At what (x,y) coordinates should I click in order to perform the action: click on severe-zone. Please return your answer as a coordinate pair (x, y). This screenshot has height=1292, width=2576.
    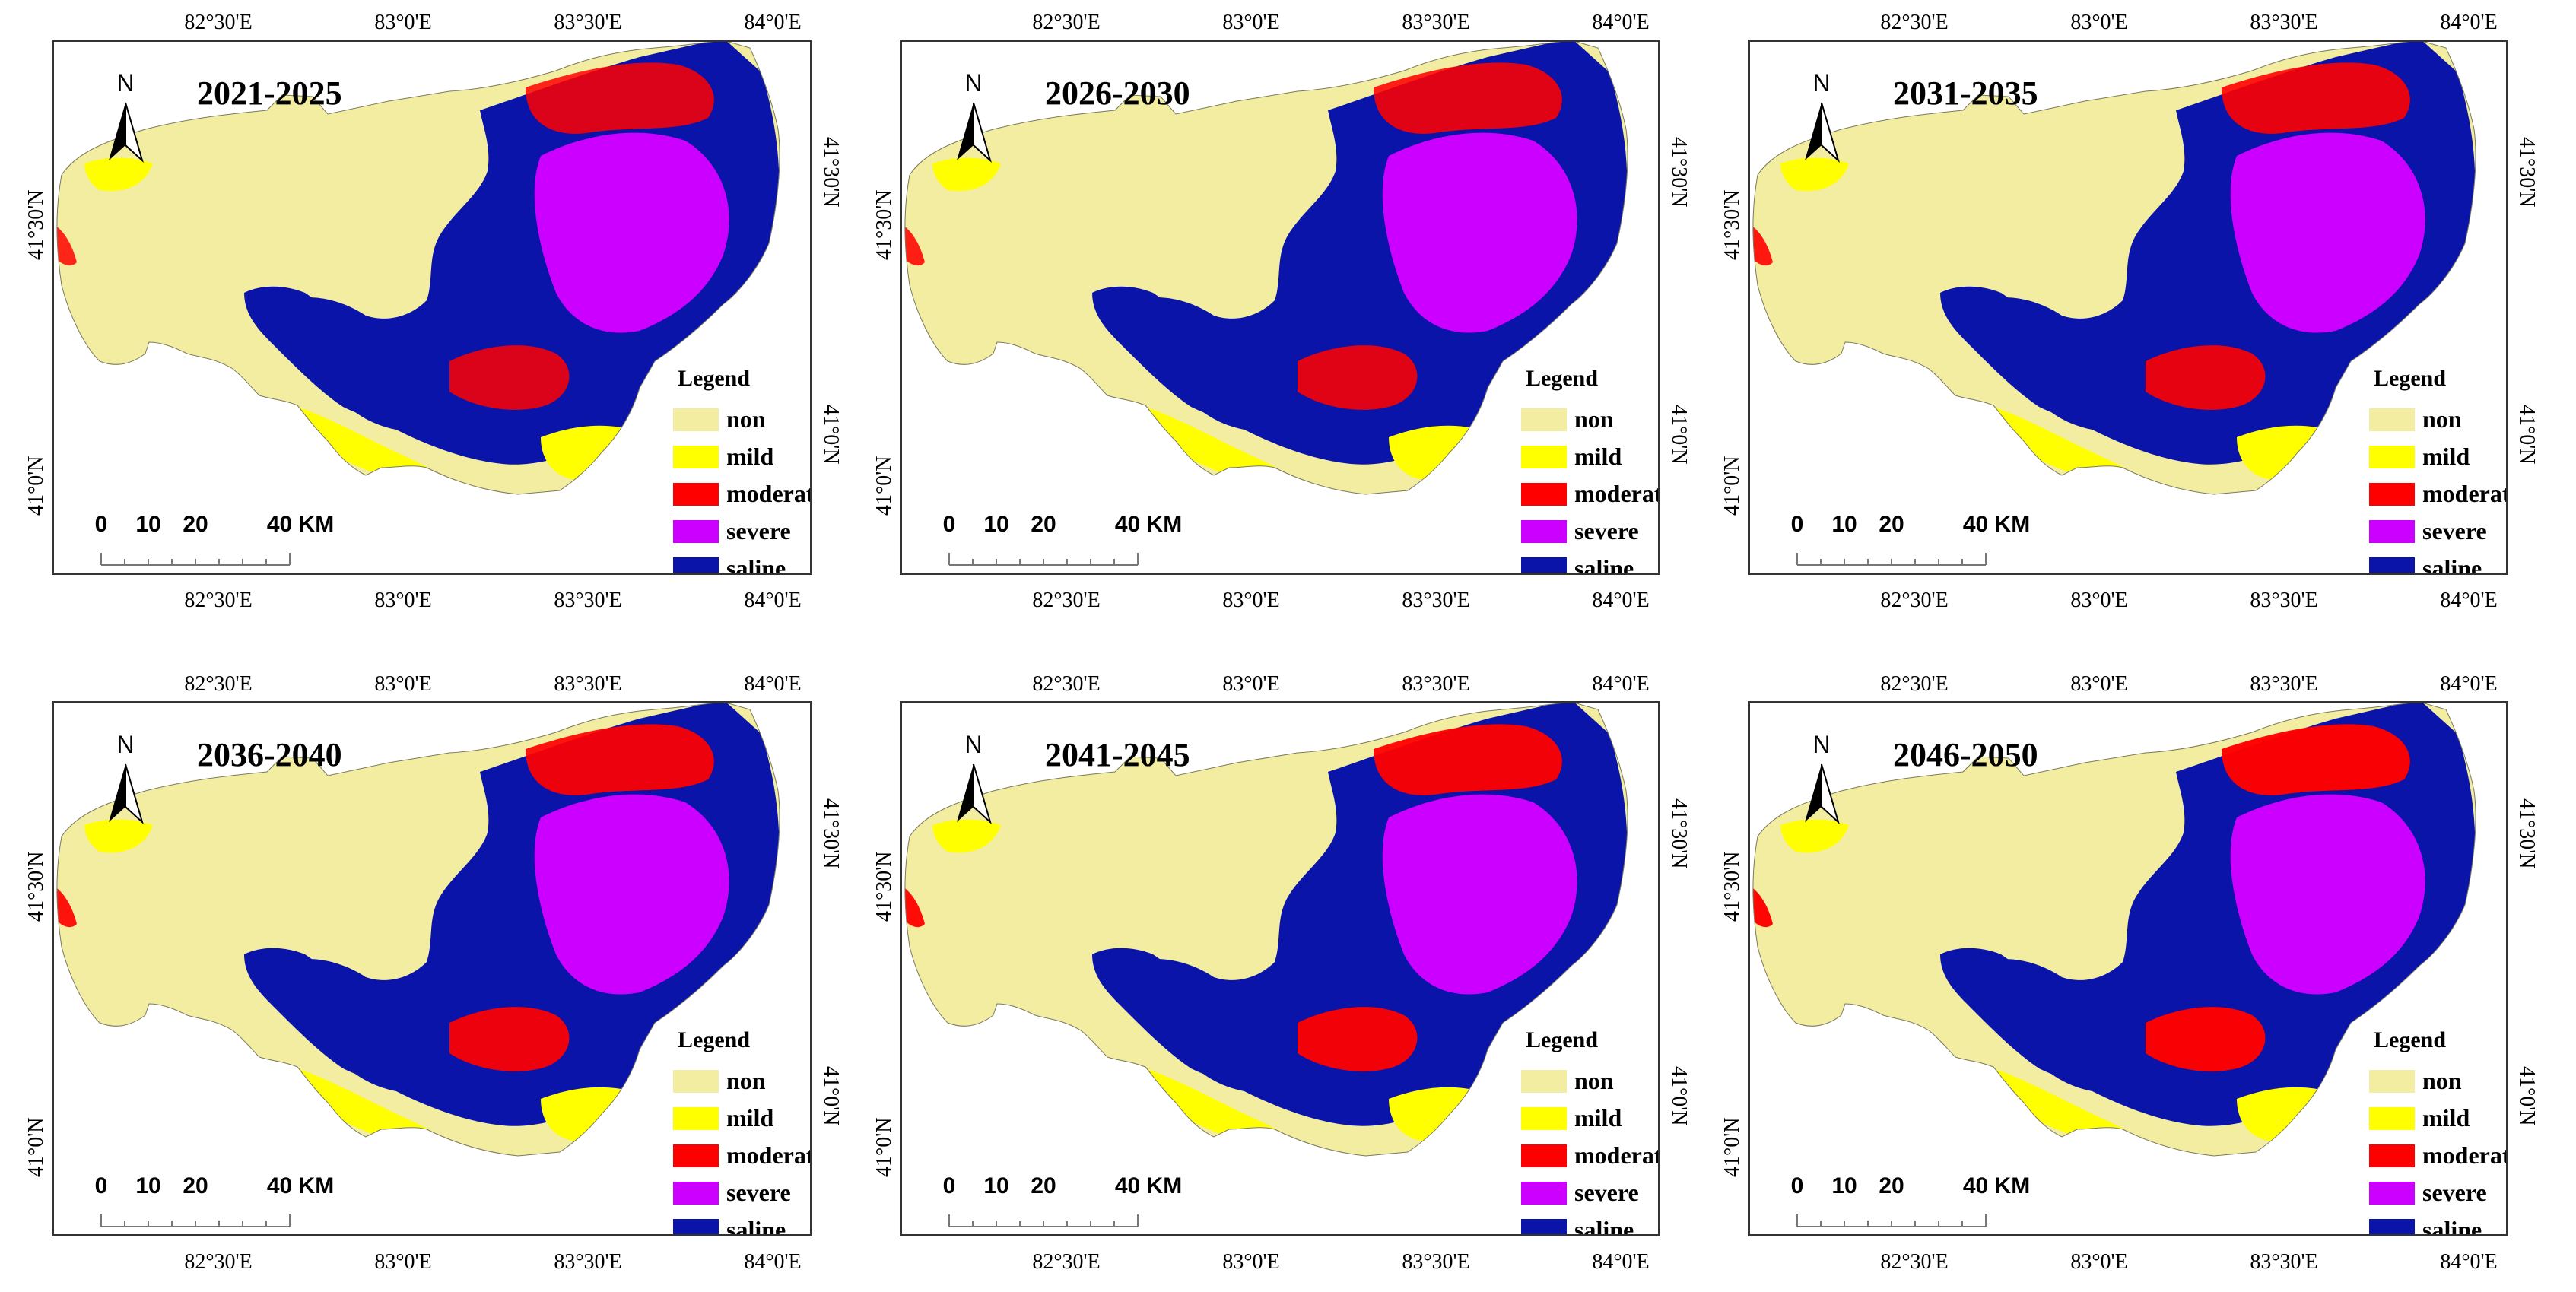
    Looking at the image, I should click on (1479, 894).